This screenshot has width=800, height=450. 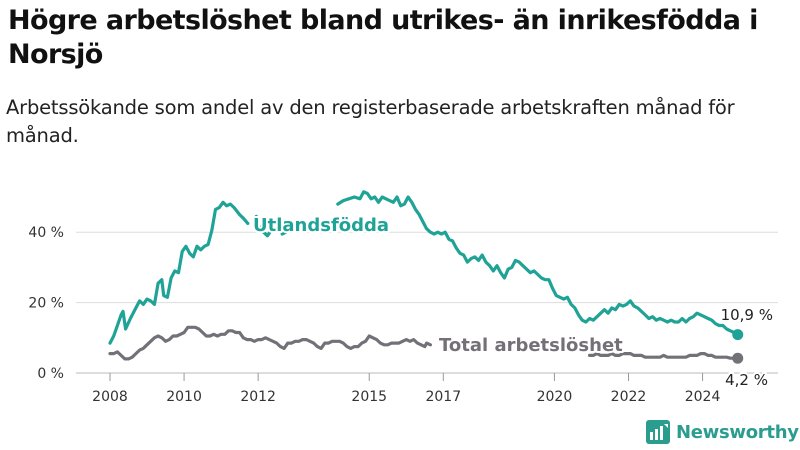 I want to click on bar-chart-logo-icon, so click(x=658, y=432).